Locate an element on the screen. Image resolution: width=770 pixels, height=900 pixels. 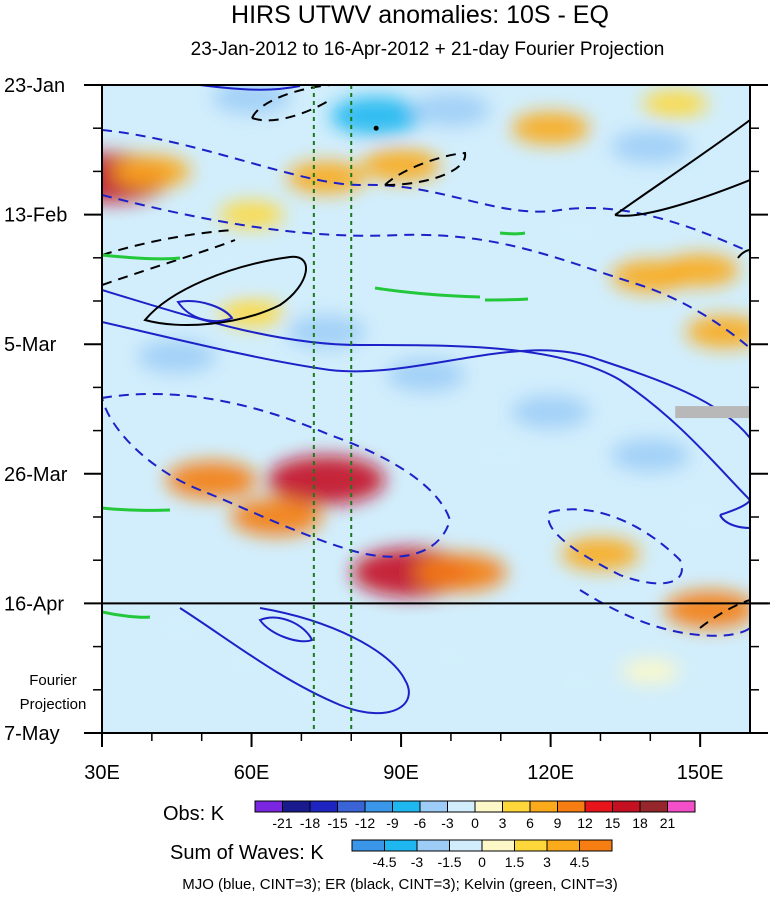
chart-title: HIRS UTWV anomalies: 10S - EQ is located at coordinates (420, 15).